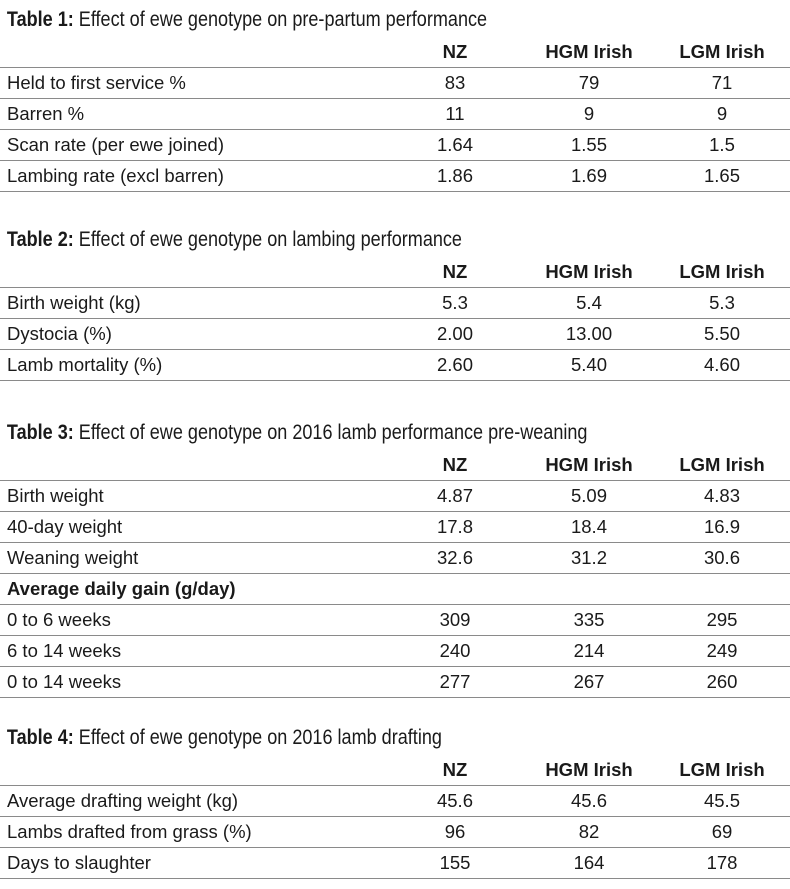 The width and height of the screenshot is (790, 889). Describe the element at coordinates (193, 801) in the screenshot. I see `row-label: Average drafting weight (kg)` at that location.